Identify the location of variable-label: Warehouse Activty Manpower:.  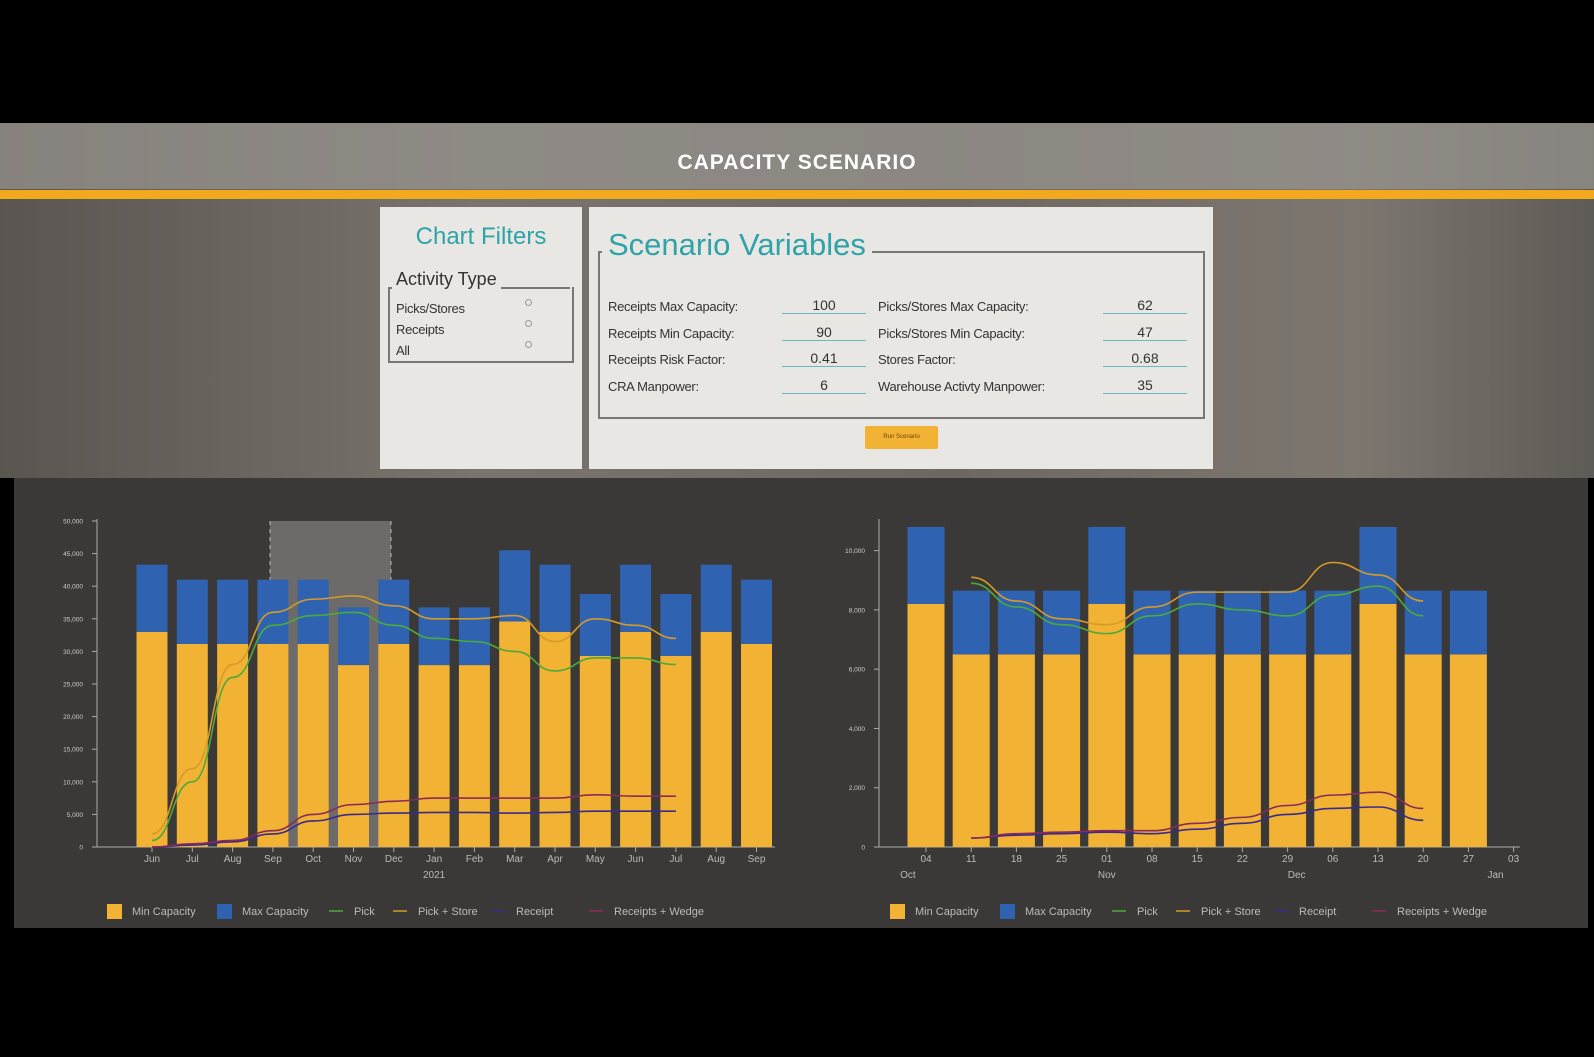
(961, 386).